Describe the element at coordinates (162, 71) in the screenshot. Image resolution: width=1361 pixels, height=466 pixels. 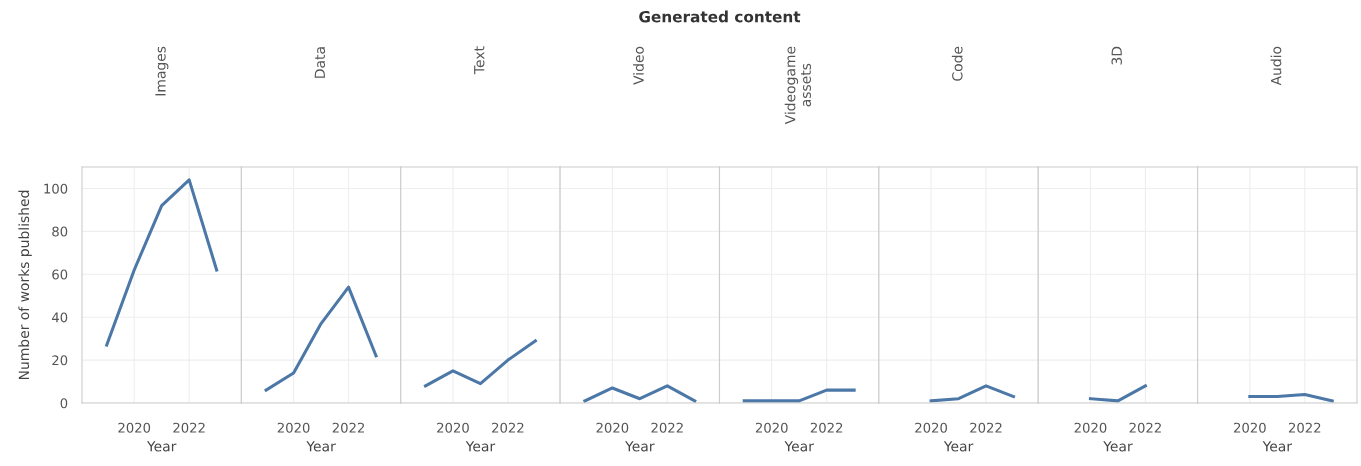
I see `chart-title: Images` at that location.